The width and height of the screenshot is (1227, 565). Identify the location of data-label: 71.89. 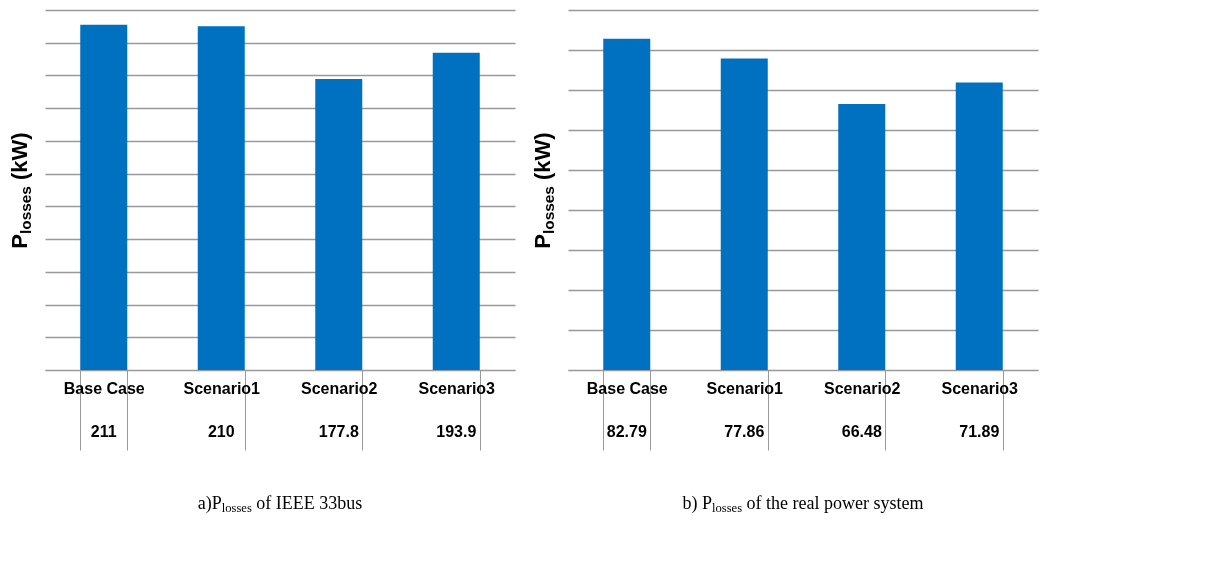
(979, 431).